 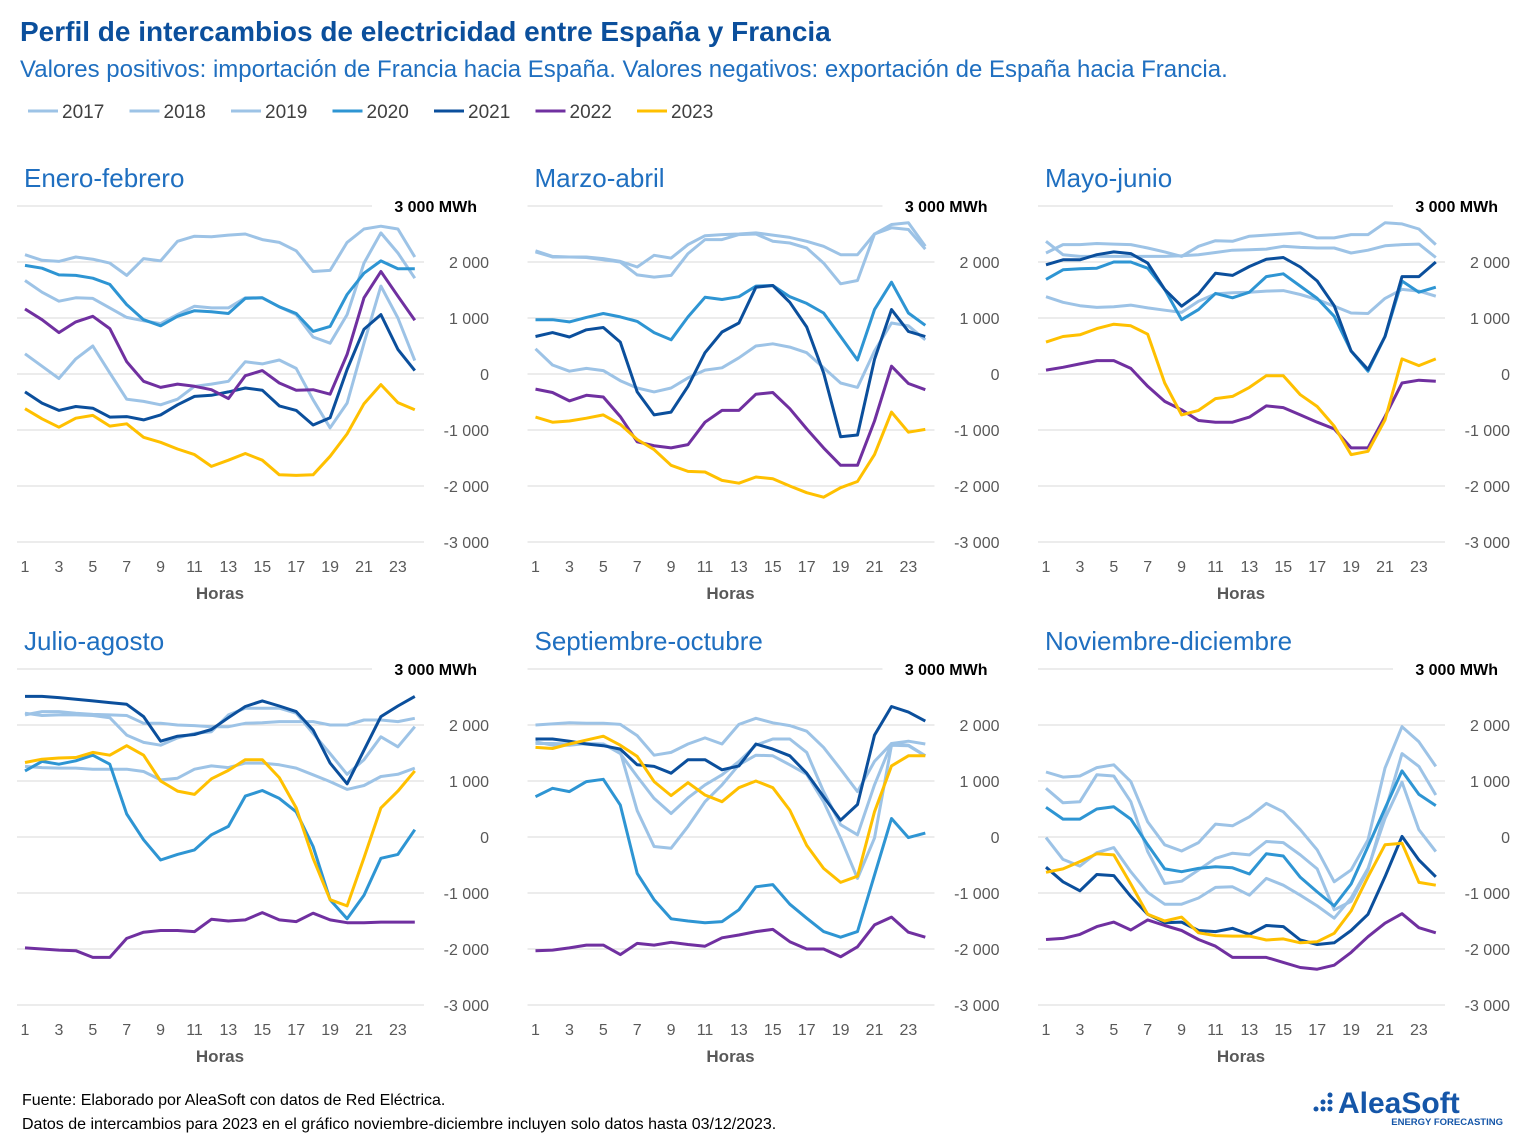 I want to click on legend-item-2023: 2023, so click(x=675, y=112).